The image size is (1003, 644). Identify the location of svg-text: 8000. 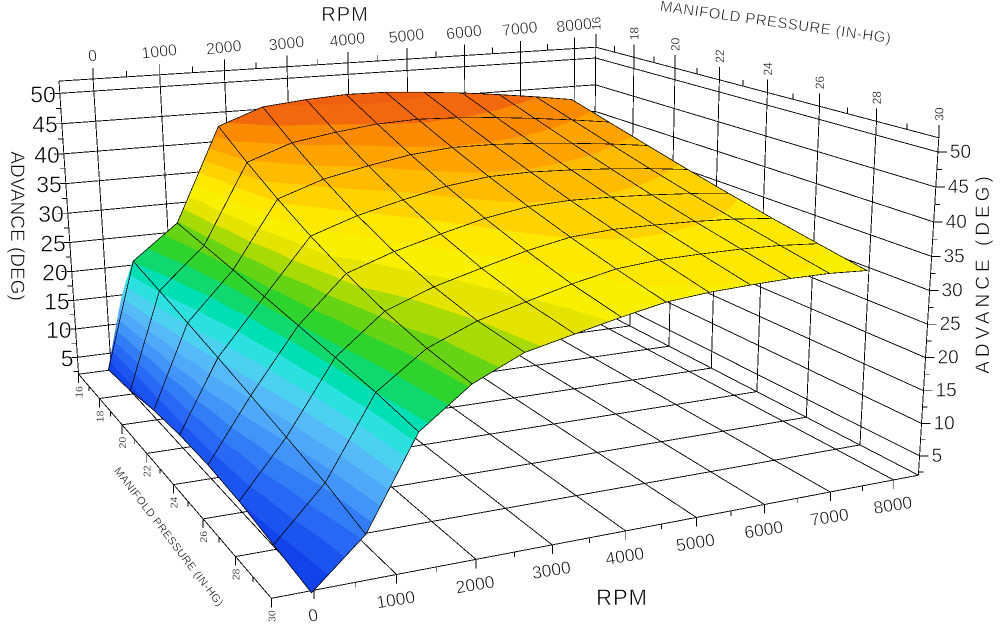
(574, 26).